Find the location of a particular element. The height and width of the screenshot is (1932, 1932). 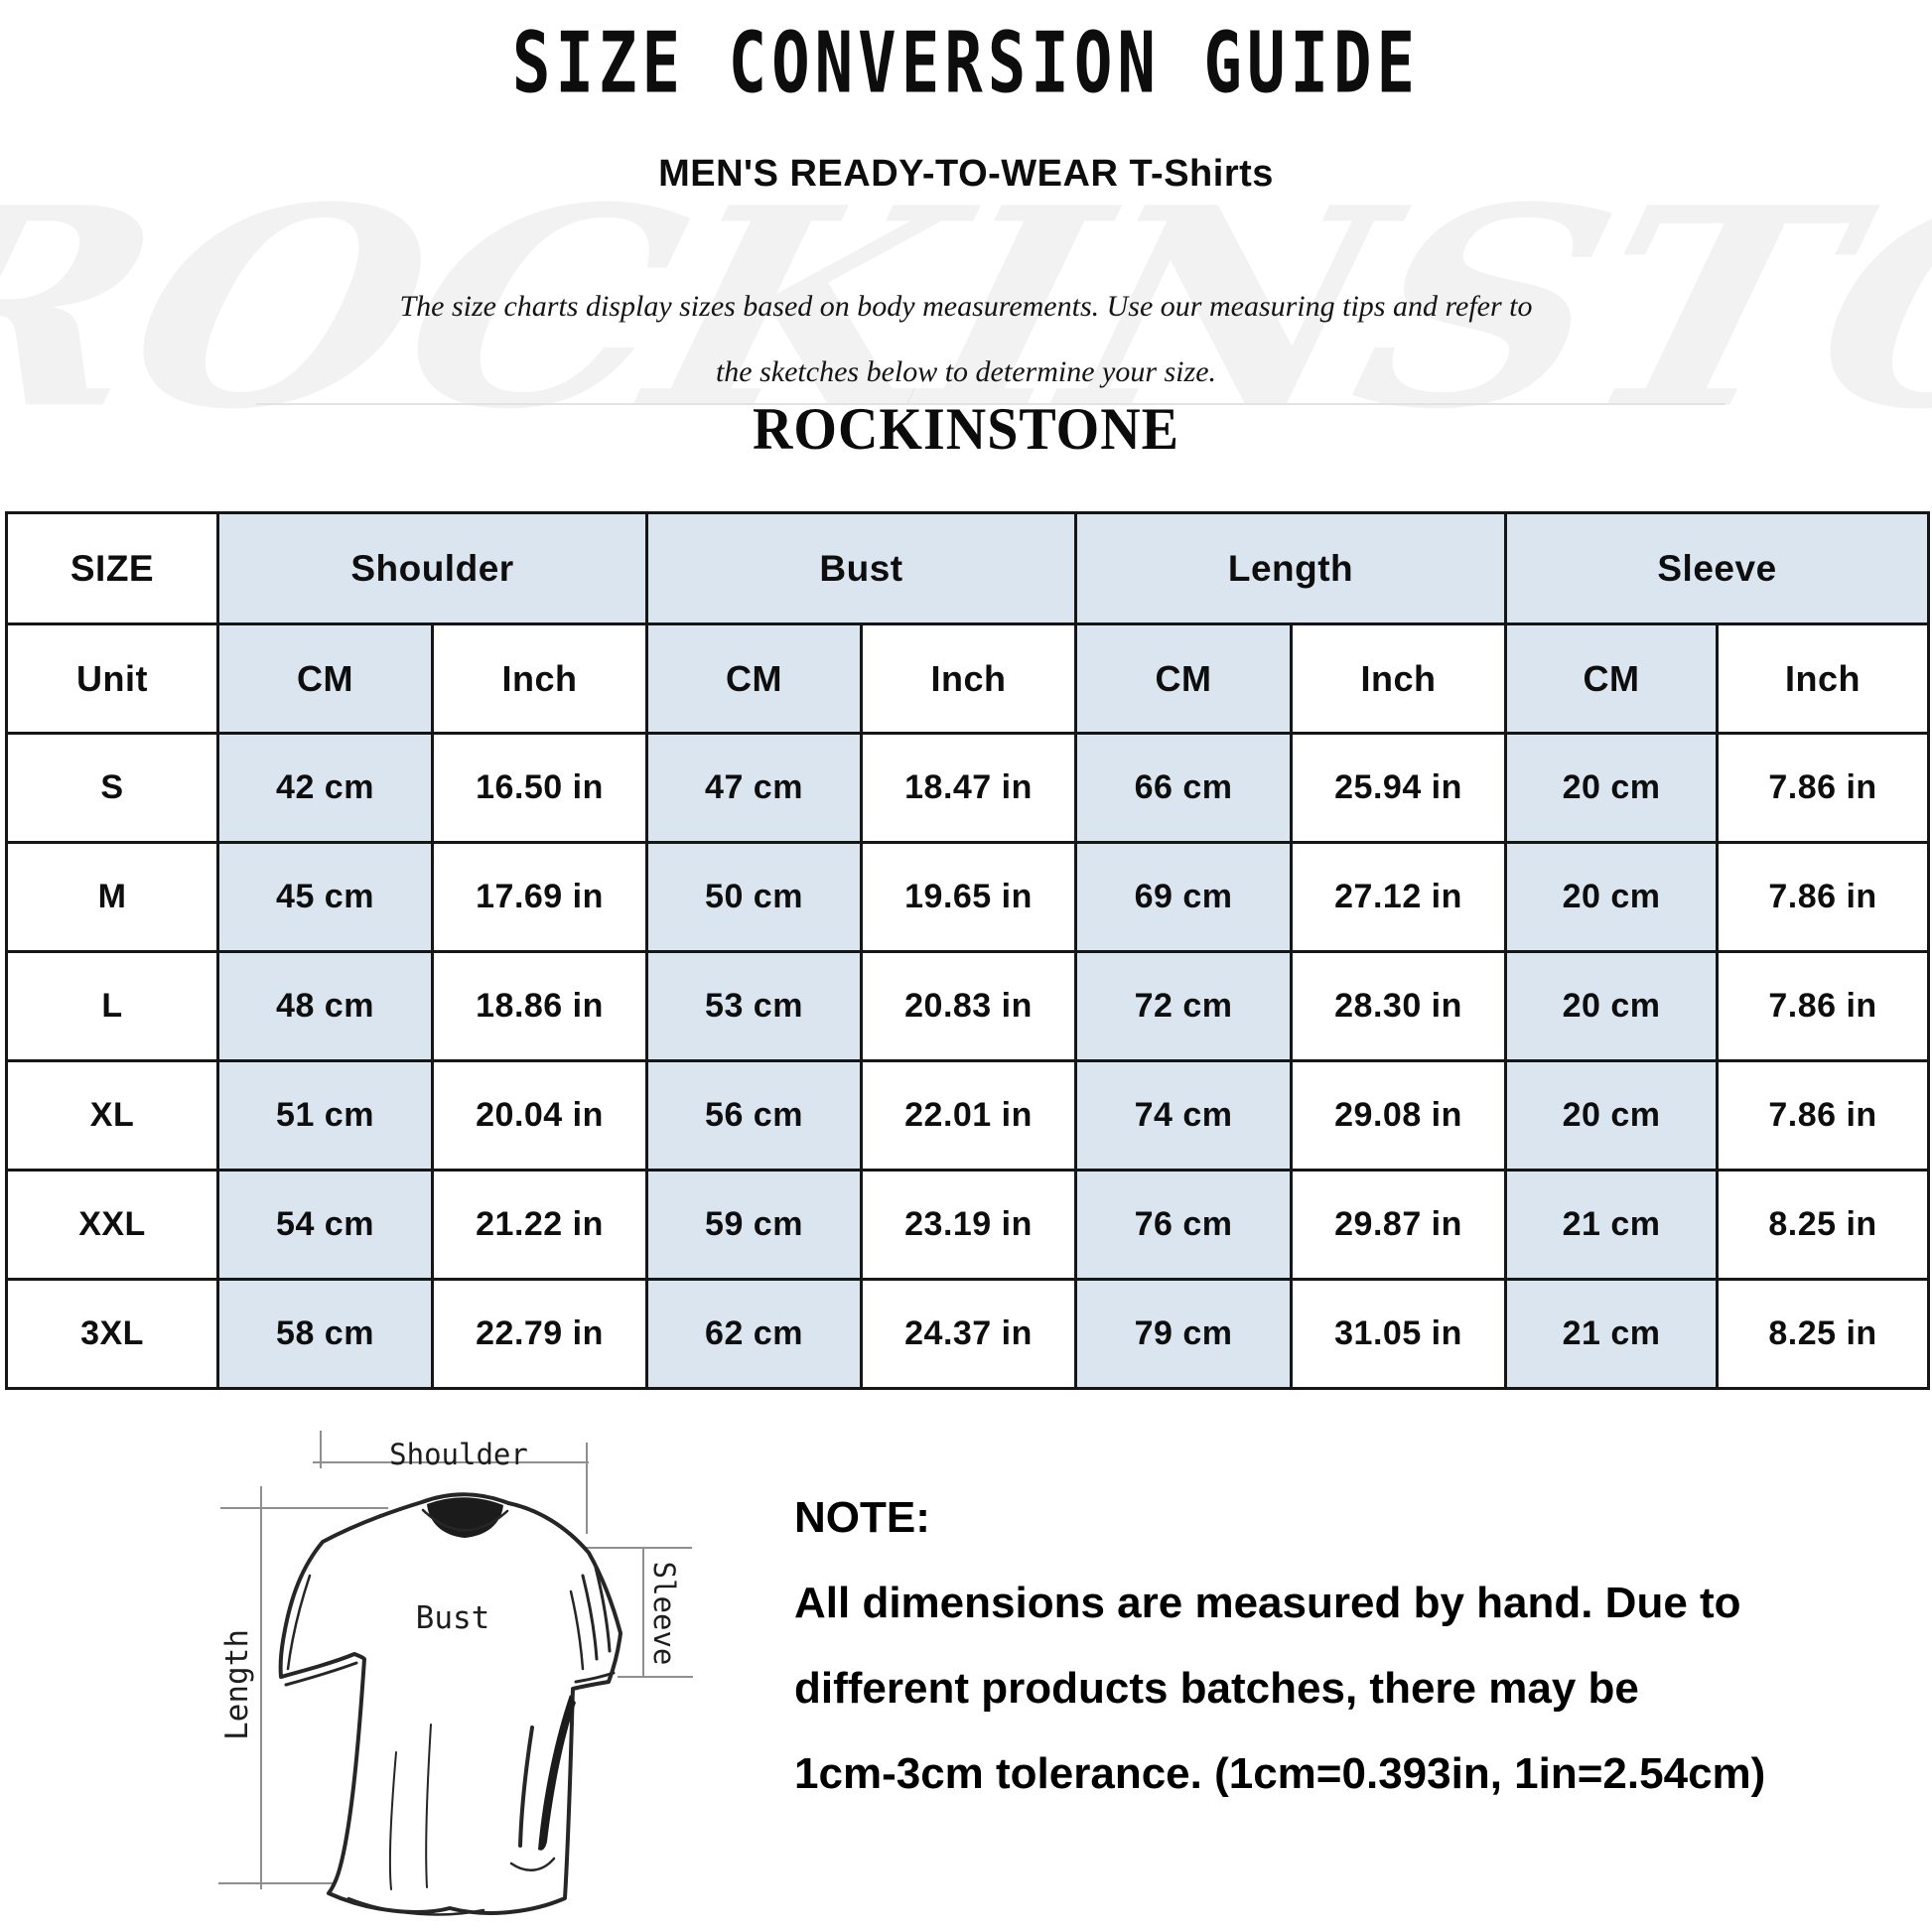

value-cell: 72 cm is located at coordinates (1184, 1006).